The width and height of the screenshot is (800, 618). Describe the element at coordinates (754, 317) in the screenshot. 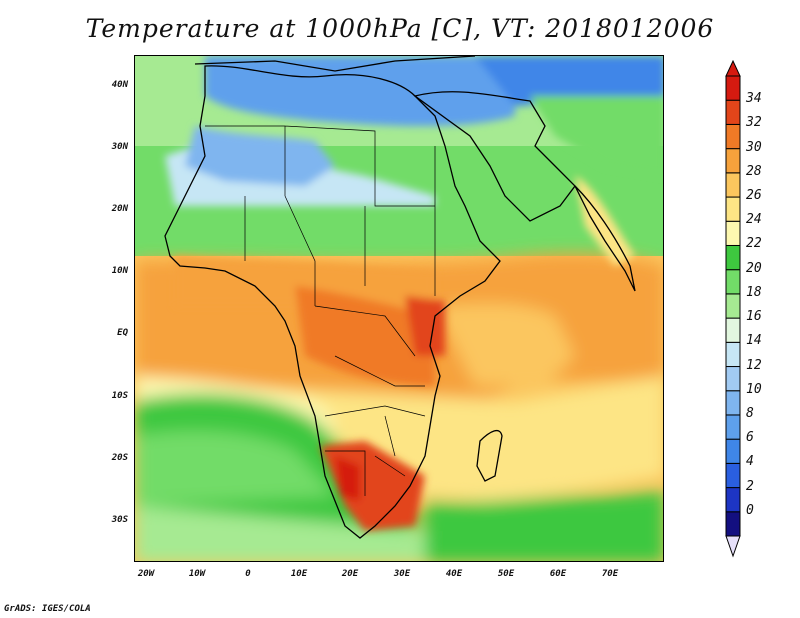

I see `colorbar-level-label: 16` at that location.